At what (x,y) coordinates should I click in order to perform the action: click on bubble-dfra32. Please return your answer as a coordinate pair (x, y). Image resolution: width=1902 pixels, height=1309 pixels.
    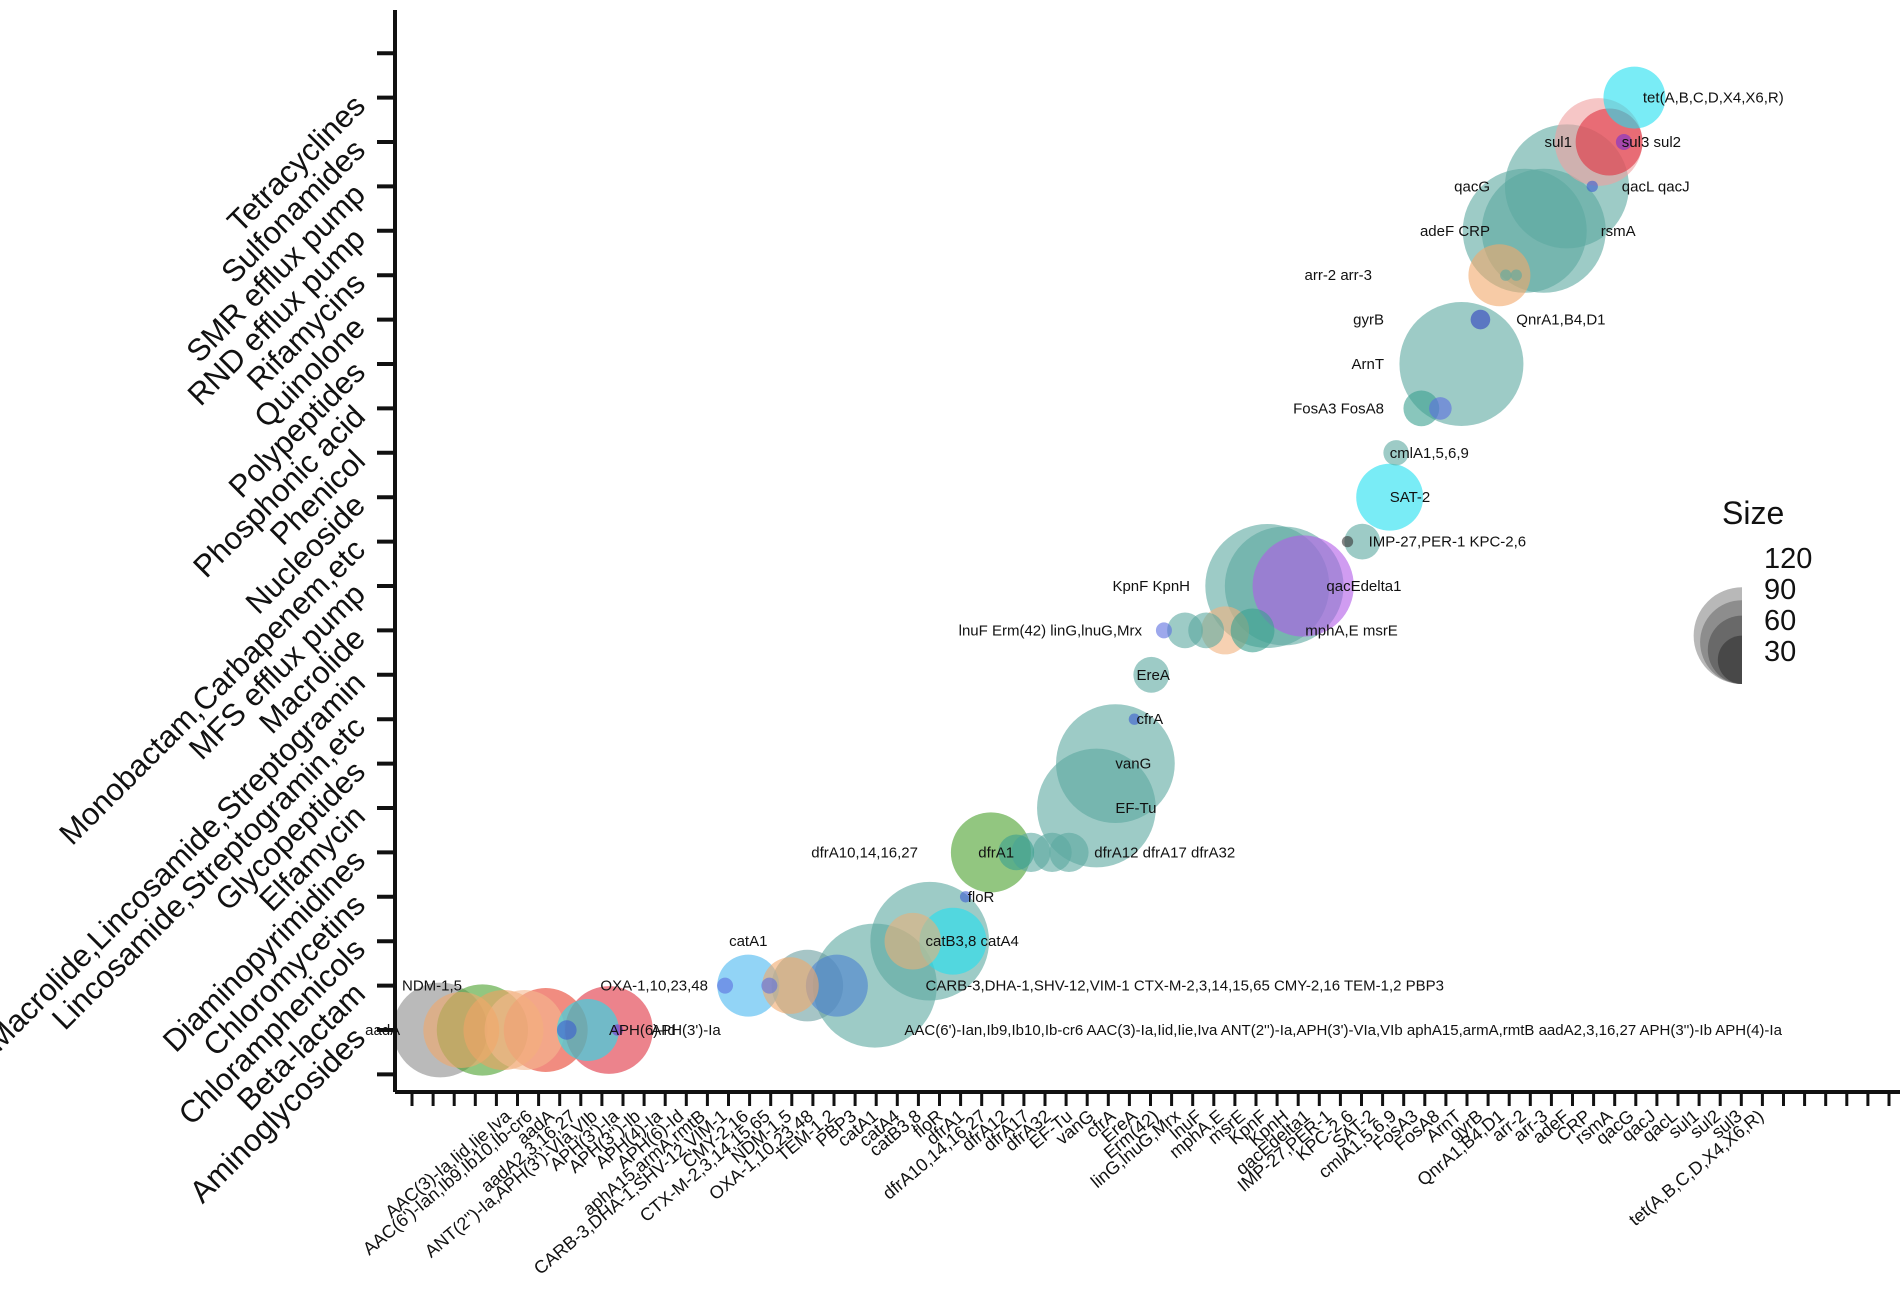
    Looking at the image, I should click on (1069, 852).